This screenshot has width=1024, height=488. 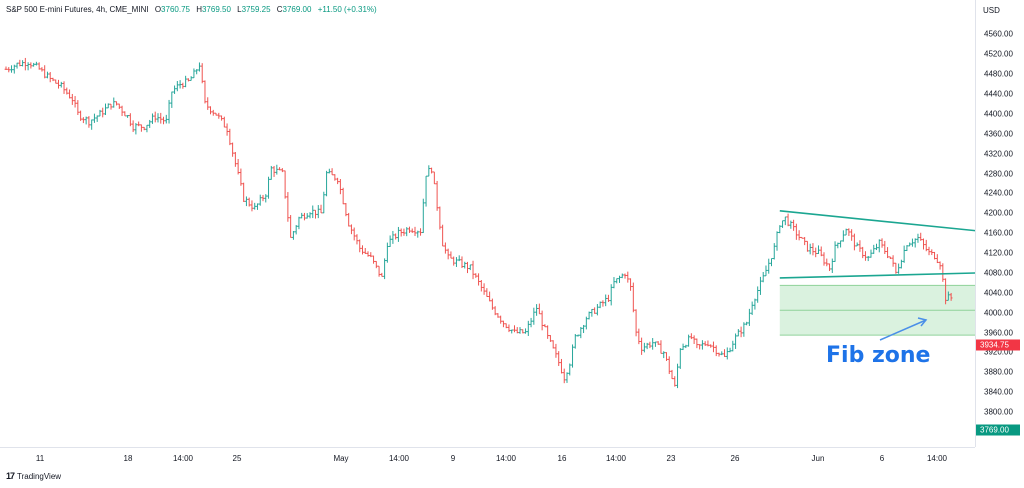 What do you see at coordinates (878, 275) in the screenshot?
I see `trendline-lower` at bounding box center [878, 275].